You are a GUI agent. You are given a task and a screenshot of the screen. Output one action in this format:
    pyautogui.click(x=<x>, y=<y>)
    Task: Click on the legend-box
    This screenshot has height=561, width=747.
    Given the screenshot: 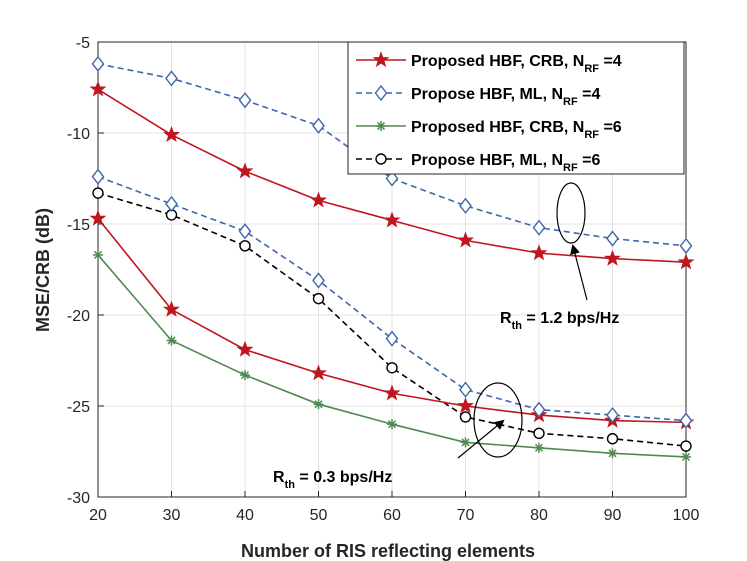 What is the action you would take?
    pyautogui.click(x=516, y=108)
    